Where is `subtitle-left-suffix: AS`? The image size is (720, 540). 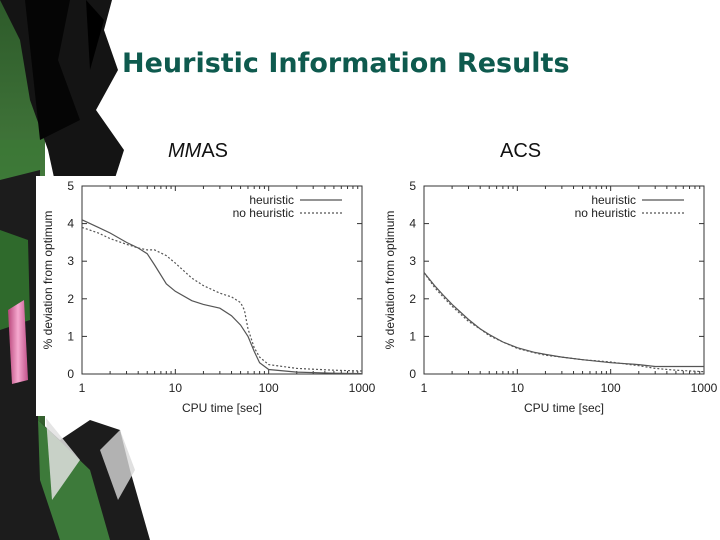
subtitle-left-suffix: AS is located at coordinates (215, 151).